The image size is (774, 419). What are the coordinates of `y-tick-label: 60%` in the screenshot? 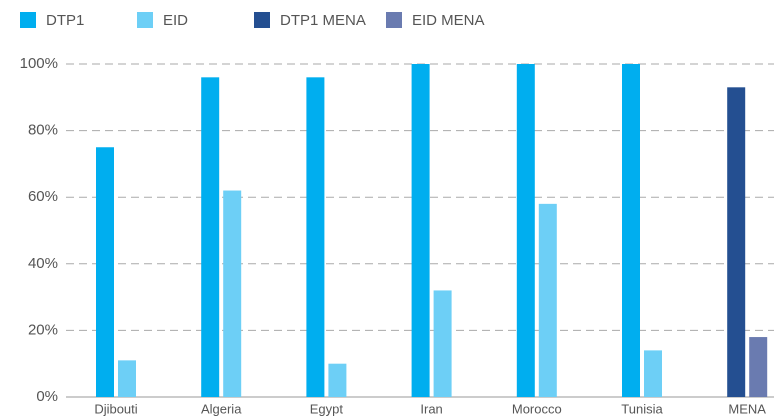 It's located at (43, 196).